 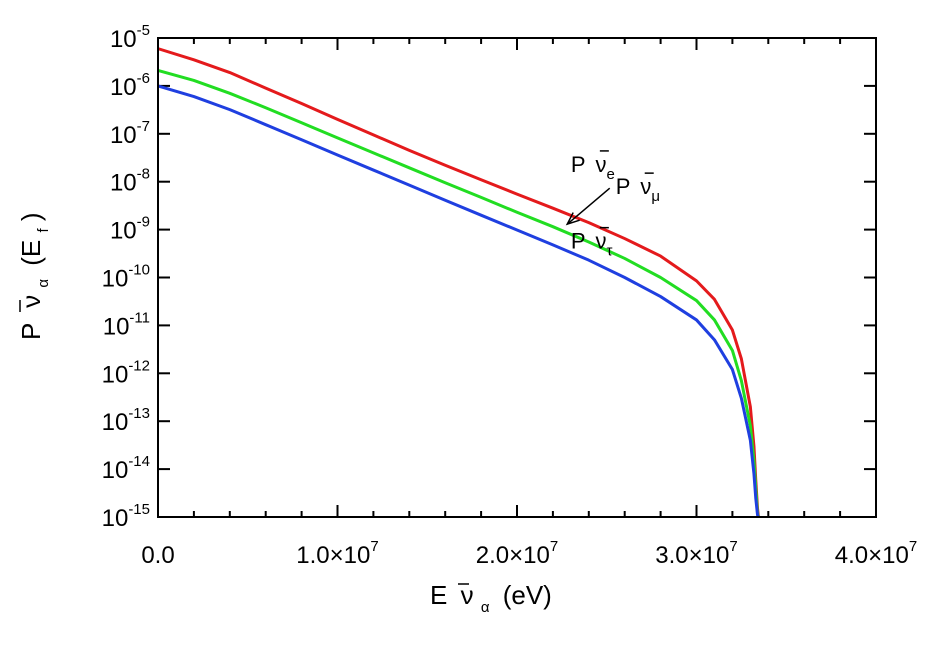 What do you see at coordinates (485, 607) in the screenshot?
I see `x-axis-title-sub: α` at bounding box center [485, 607].